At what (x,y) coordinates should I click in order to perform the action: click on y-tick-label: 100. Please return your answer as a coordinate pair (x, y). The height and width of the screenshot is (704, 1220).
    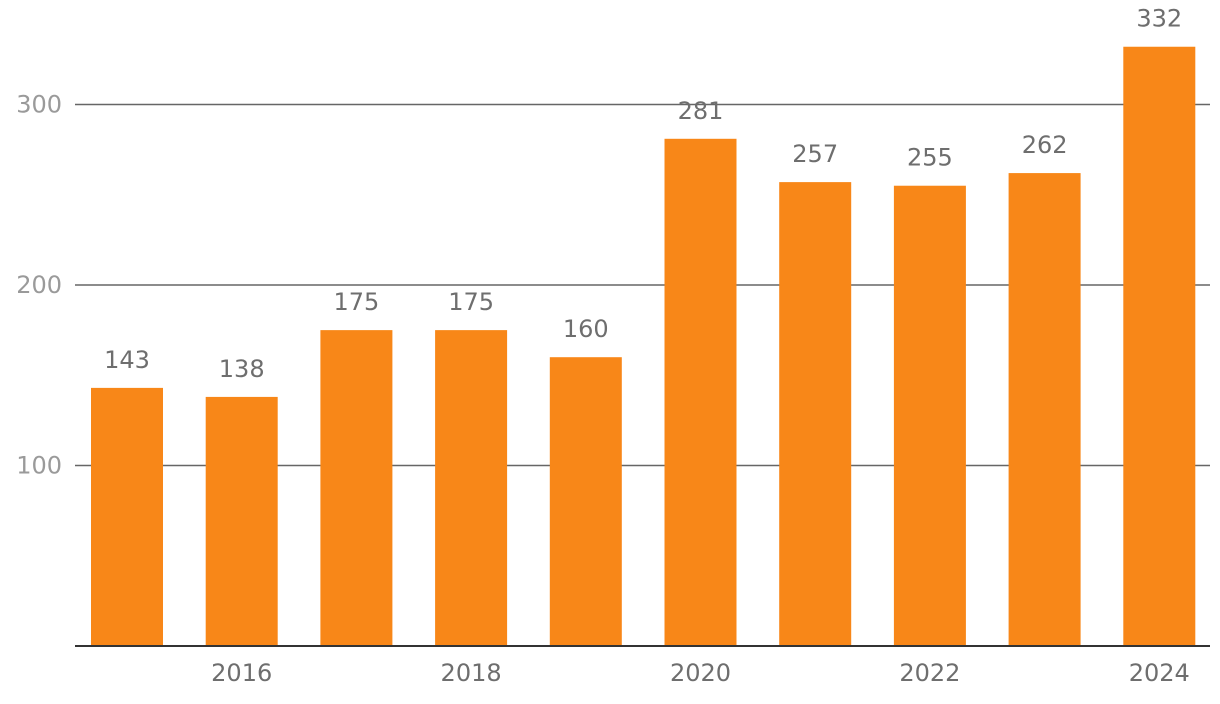
    Looking at the image, I should click on (39, 466).